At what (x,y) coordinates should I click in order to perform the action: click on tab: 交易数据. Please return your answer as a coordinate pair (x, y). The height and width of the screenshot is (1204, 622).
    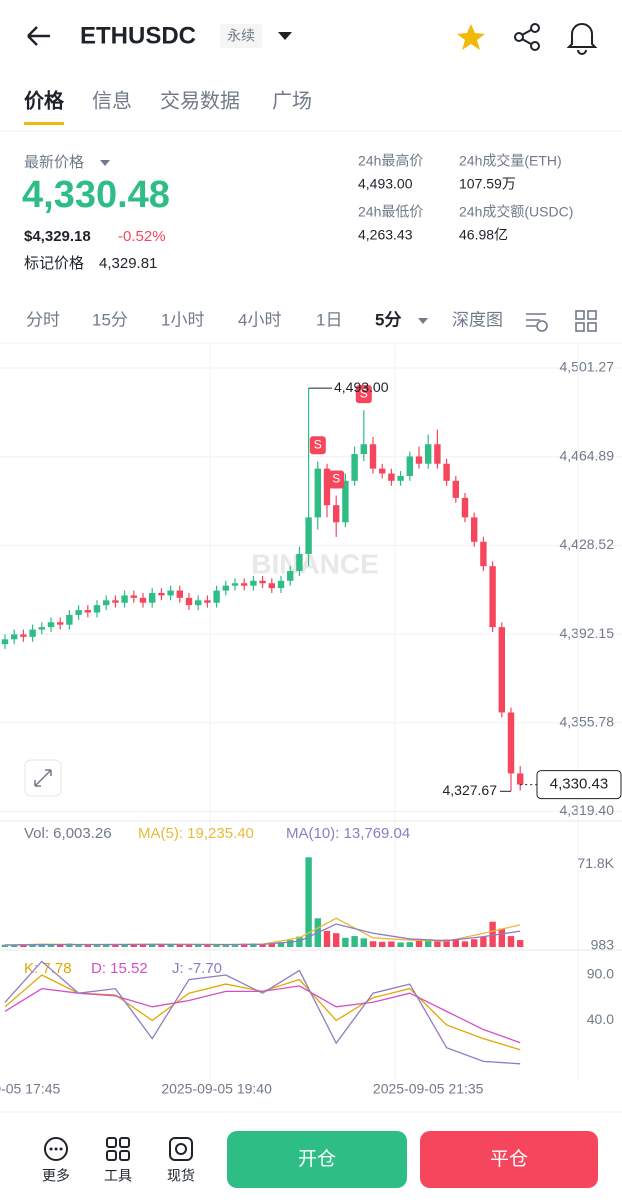
    Looking at the image, I should click on (200, 100).